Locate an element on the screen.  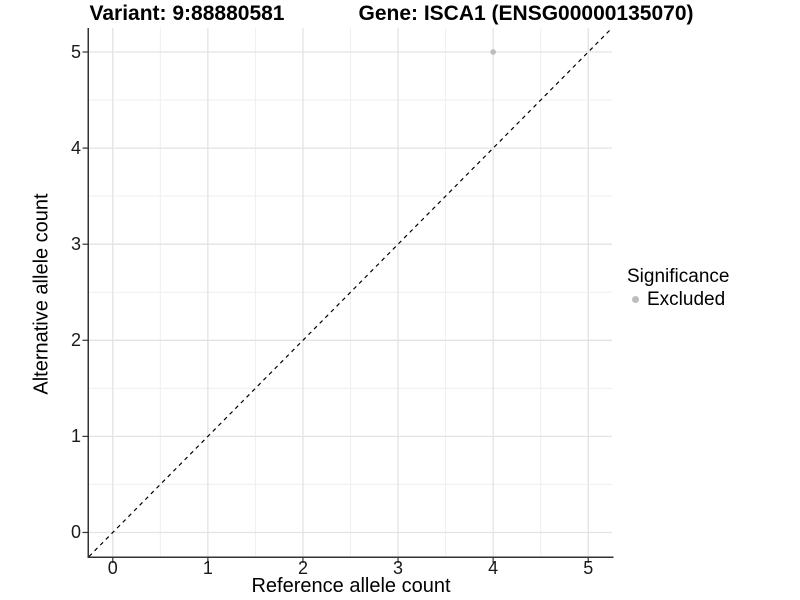
excluded-marker-icon is located at coordinates (635, 299).